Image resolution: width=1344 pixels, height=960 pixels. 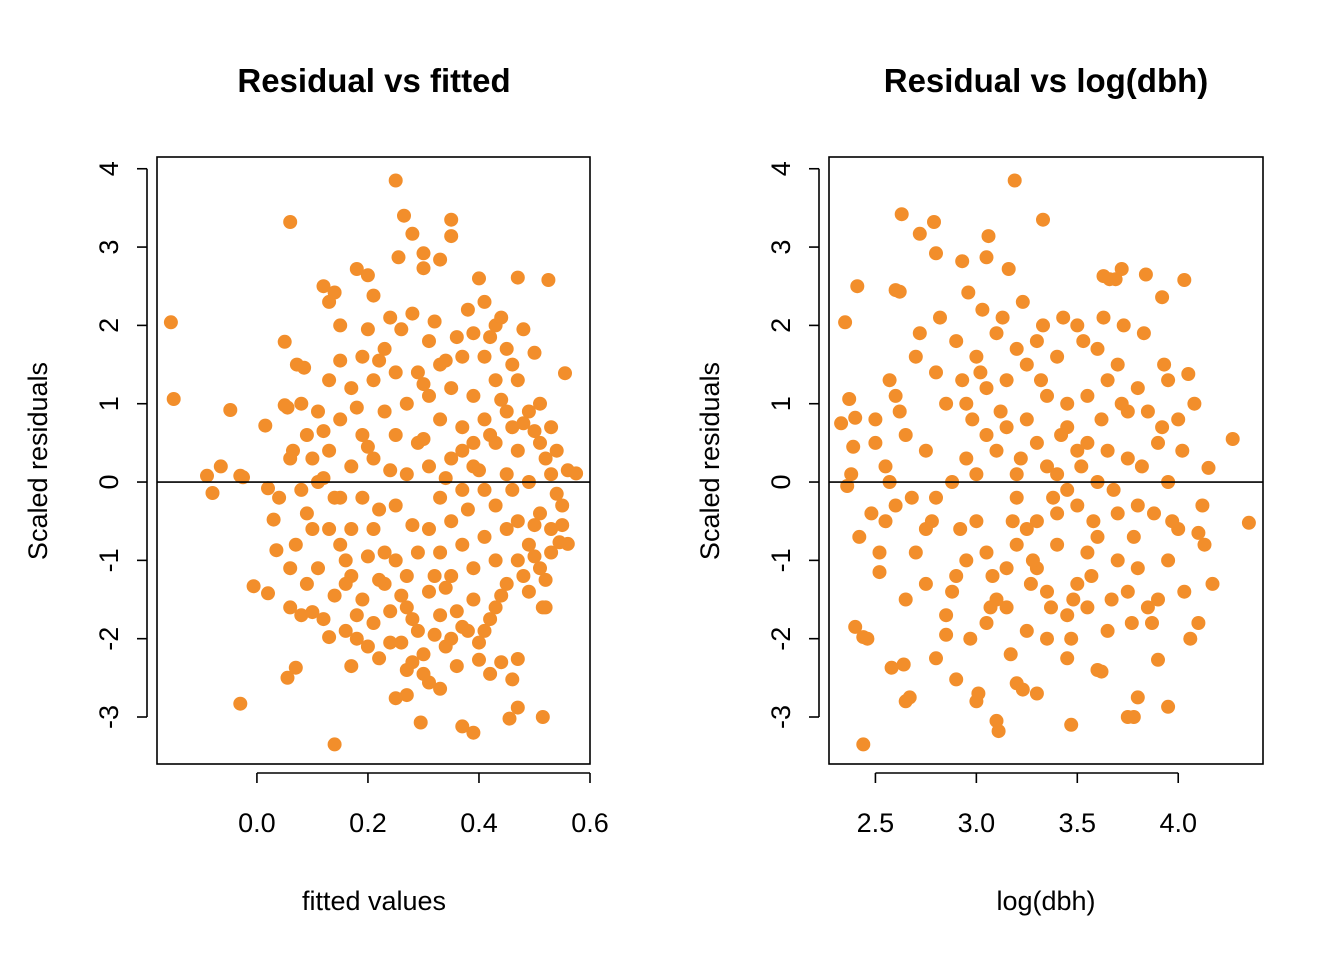 What do you see at coordinates (1045, 901) in the screenshot?
I see `x-axis-label: log(dbh)` at bounding box center [1045, 901].